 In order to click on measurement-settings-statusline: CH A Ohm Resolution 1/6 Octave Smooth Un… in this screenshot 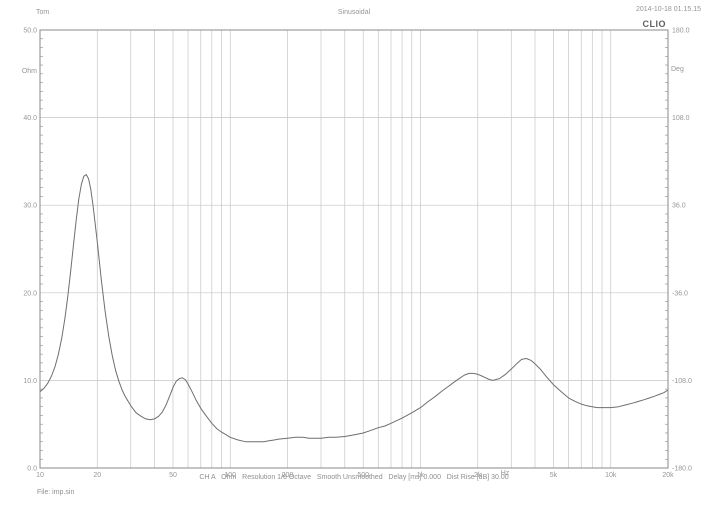, I will do `click(354, 477)`.